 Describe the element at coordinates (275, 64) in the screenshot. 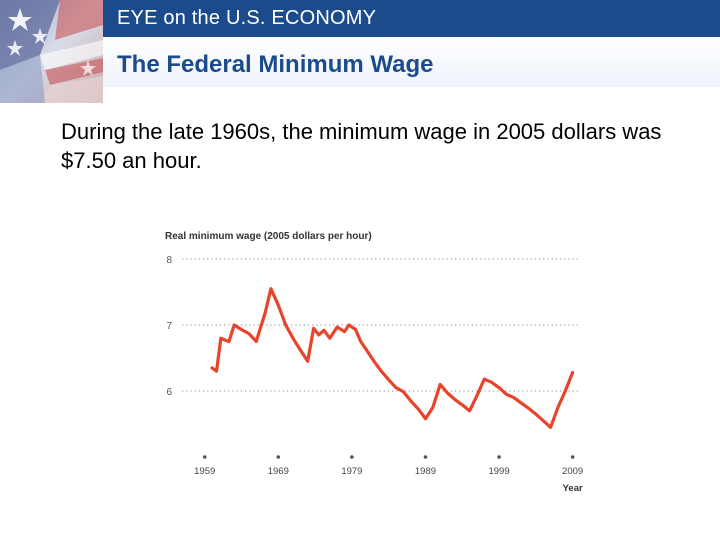

I see `slide-subtitle: The Federal Minimum Wage` at that location.